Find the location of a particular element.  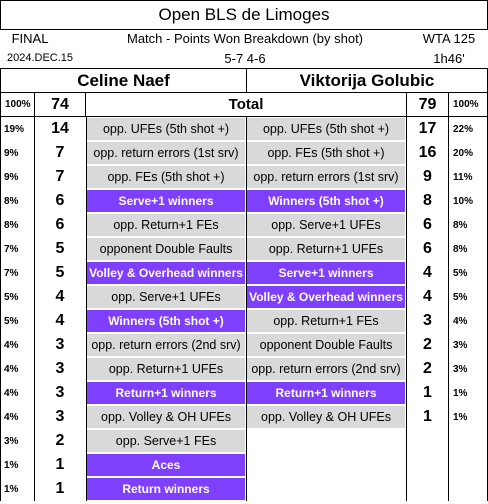

shot-label: opp. Serve+1 FEs is located at coordinates (166, 441).